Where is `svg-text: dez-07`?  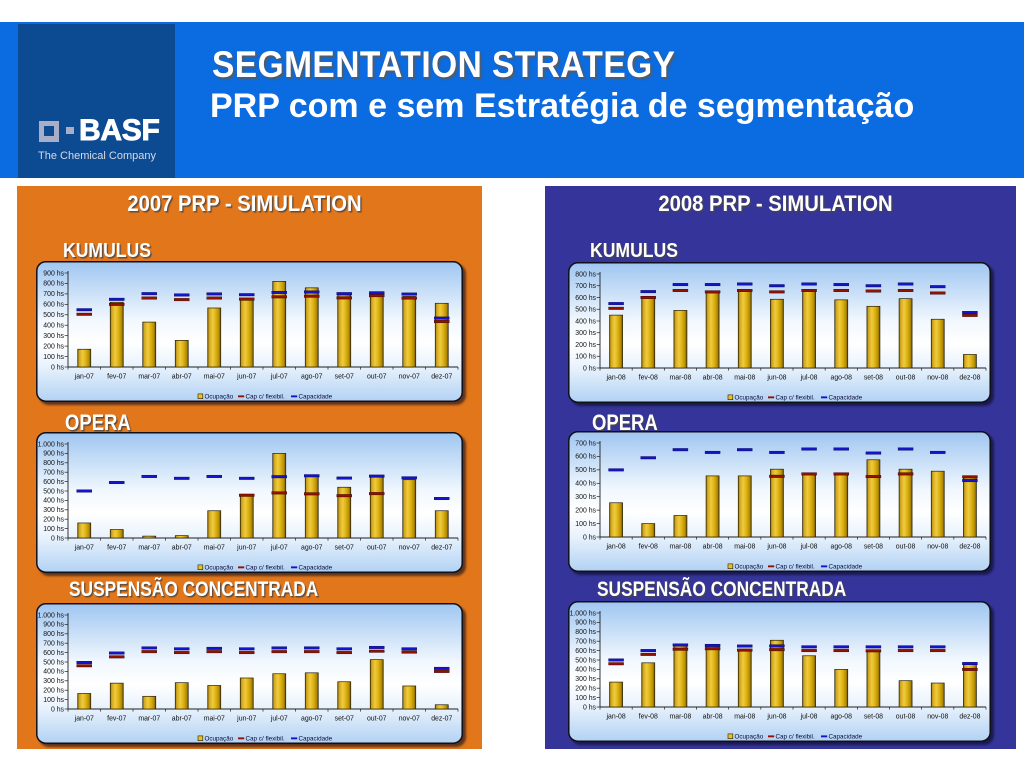 svg-text: dez-07 is located at coordinates (441, 548).